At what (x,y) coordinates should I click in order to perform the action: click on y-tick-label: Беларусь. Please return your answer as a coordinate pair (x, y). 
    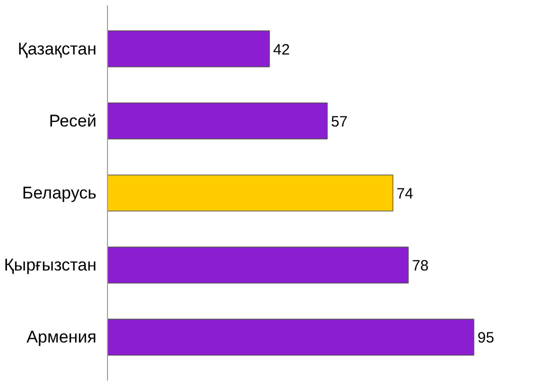
    Looking at the image, I should click on (59, 193).